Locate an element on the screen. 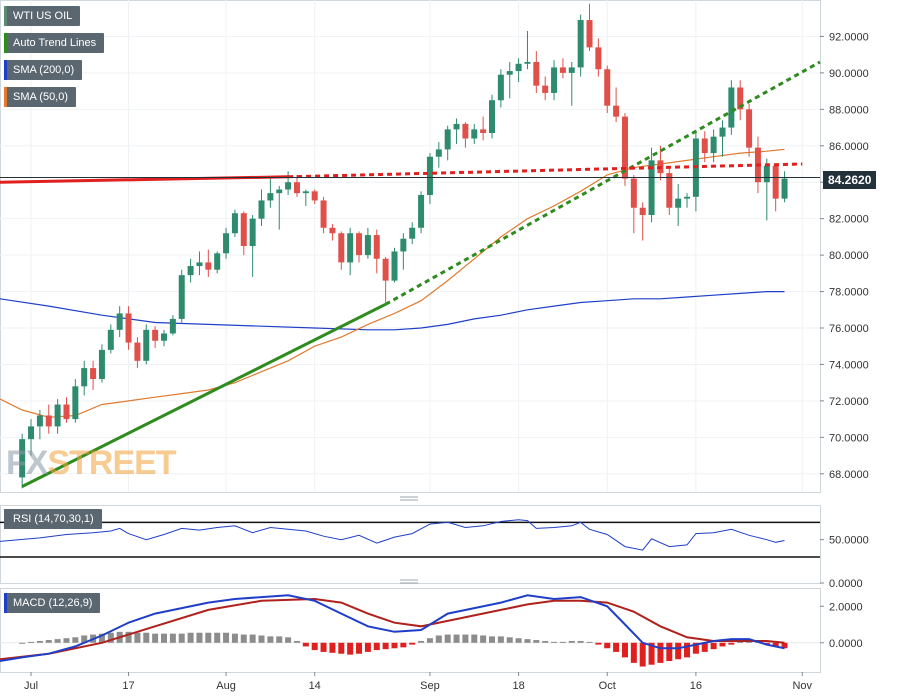  main-ytick-label-6: 80.0000 is located at coordinates (849, 256).